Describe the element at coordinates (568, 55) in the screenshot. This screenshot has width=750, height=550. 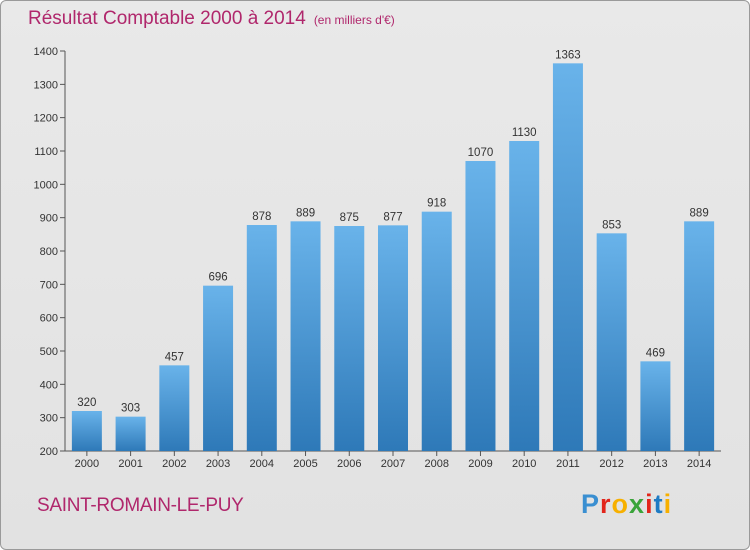
I see `bar-value-label: 1363` at that location.